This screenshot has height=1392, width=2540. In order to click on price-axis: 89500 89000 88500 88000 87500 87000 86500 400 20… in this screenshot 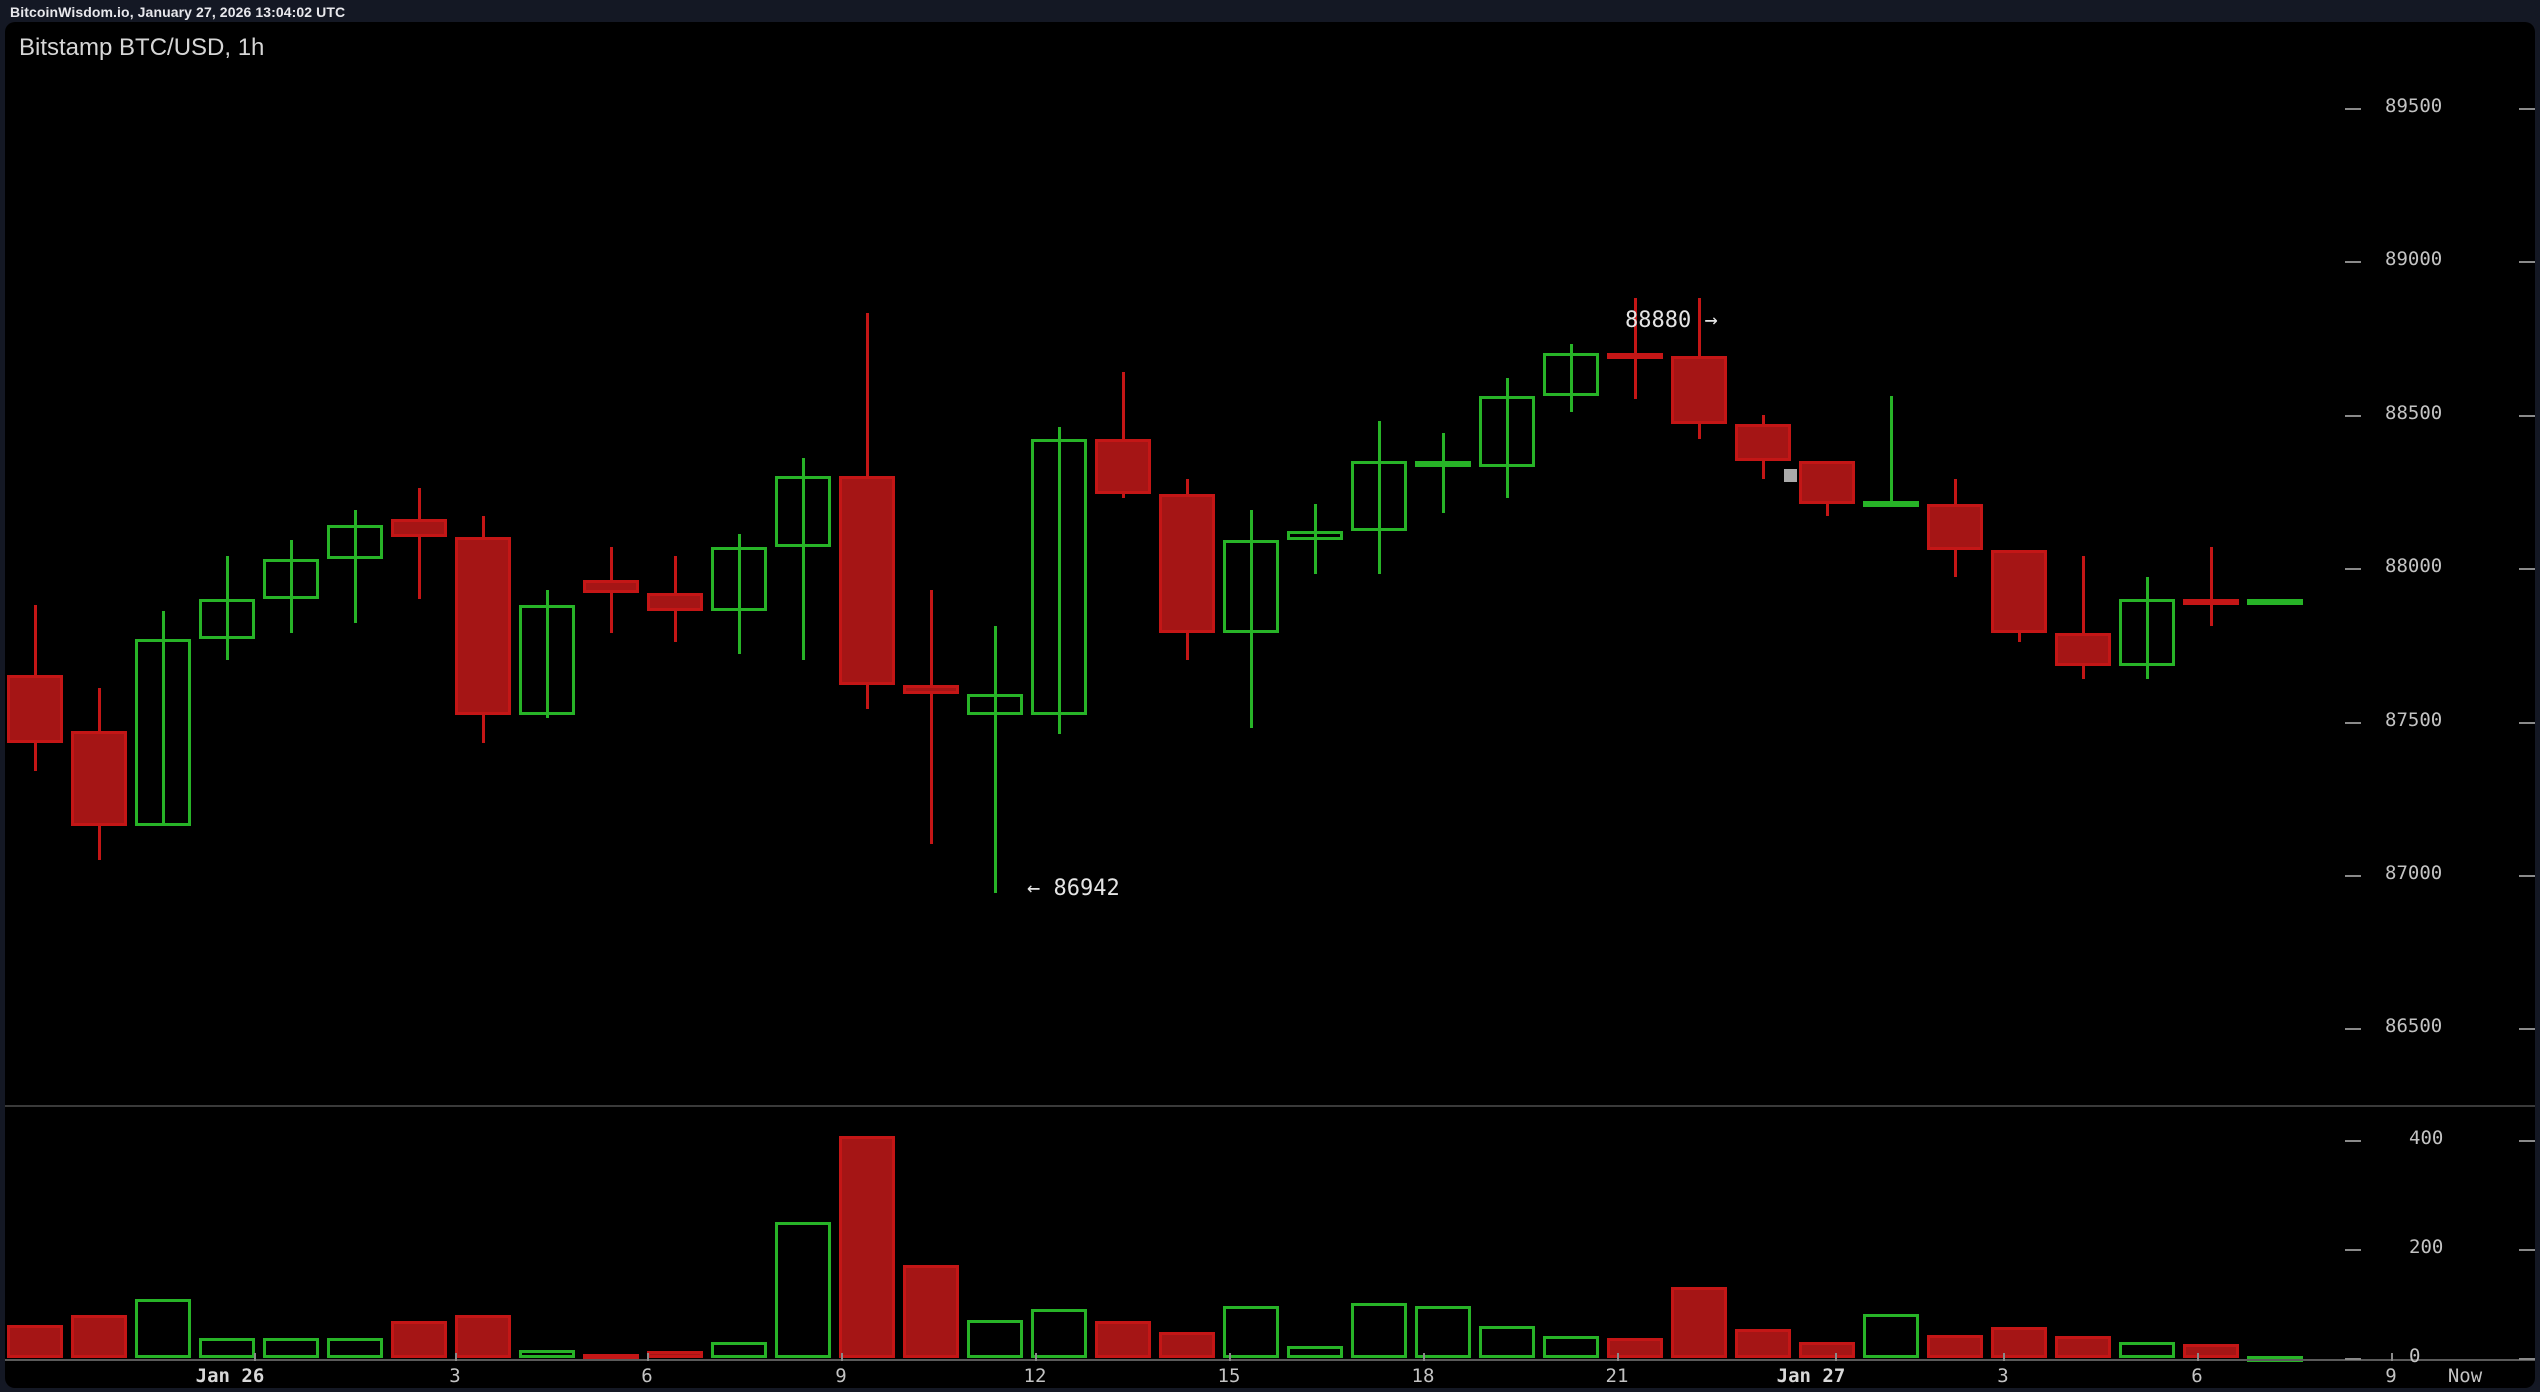, I will do `click(2440, 705)`.